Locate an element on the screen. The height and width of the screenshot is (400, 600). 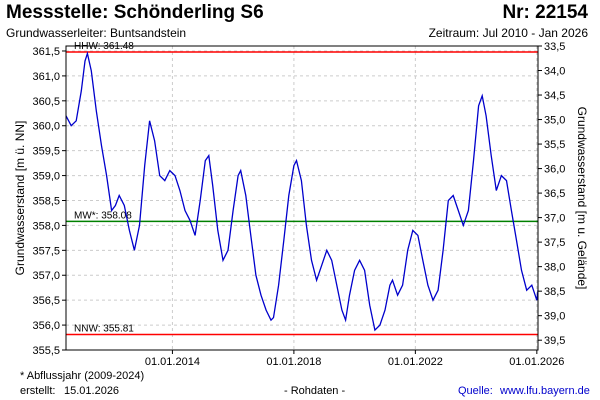
y-tick-label-left: 357,5 is located at coordinates (46, 251).